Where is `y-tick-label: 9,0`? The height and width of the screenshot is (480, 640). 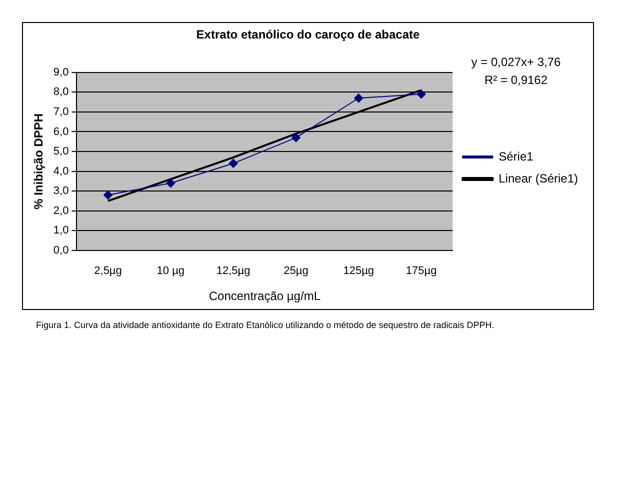
y-tick-label: 9,0 is located at coordinates (61, 72).